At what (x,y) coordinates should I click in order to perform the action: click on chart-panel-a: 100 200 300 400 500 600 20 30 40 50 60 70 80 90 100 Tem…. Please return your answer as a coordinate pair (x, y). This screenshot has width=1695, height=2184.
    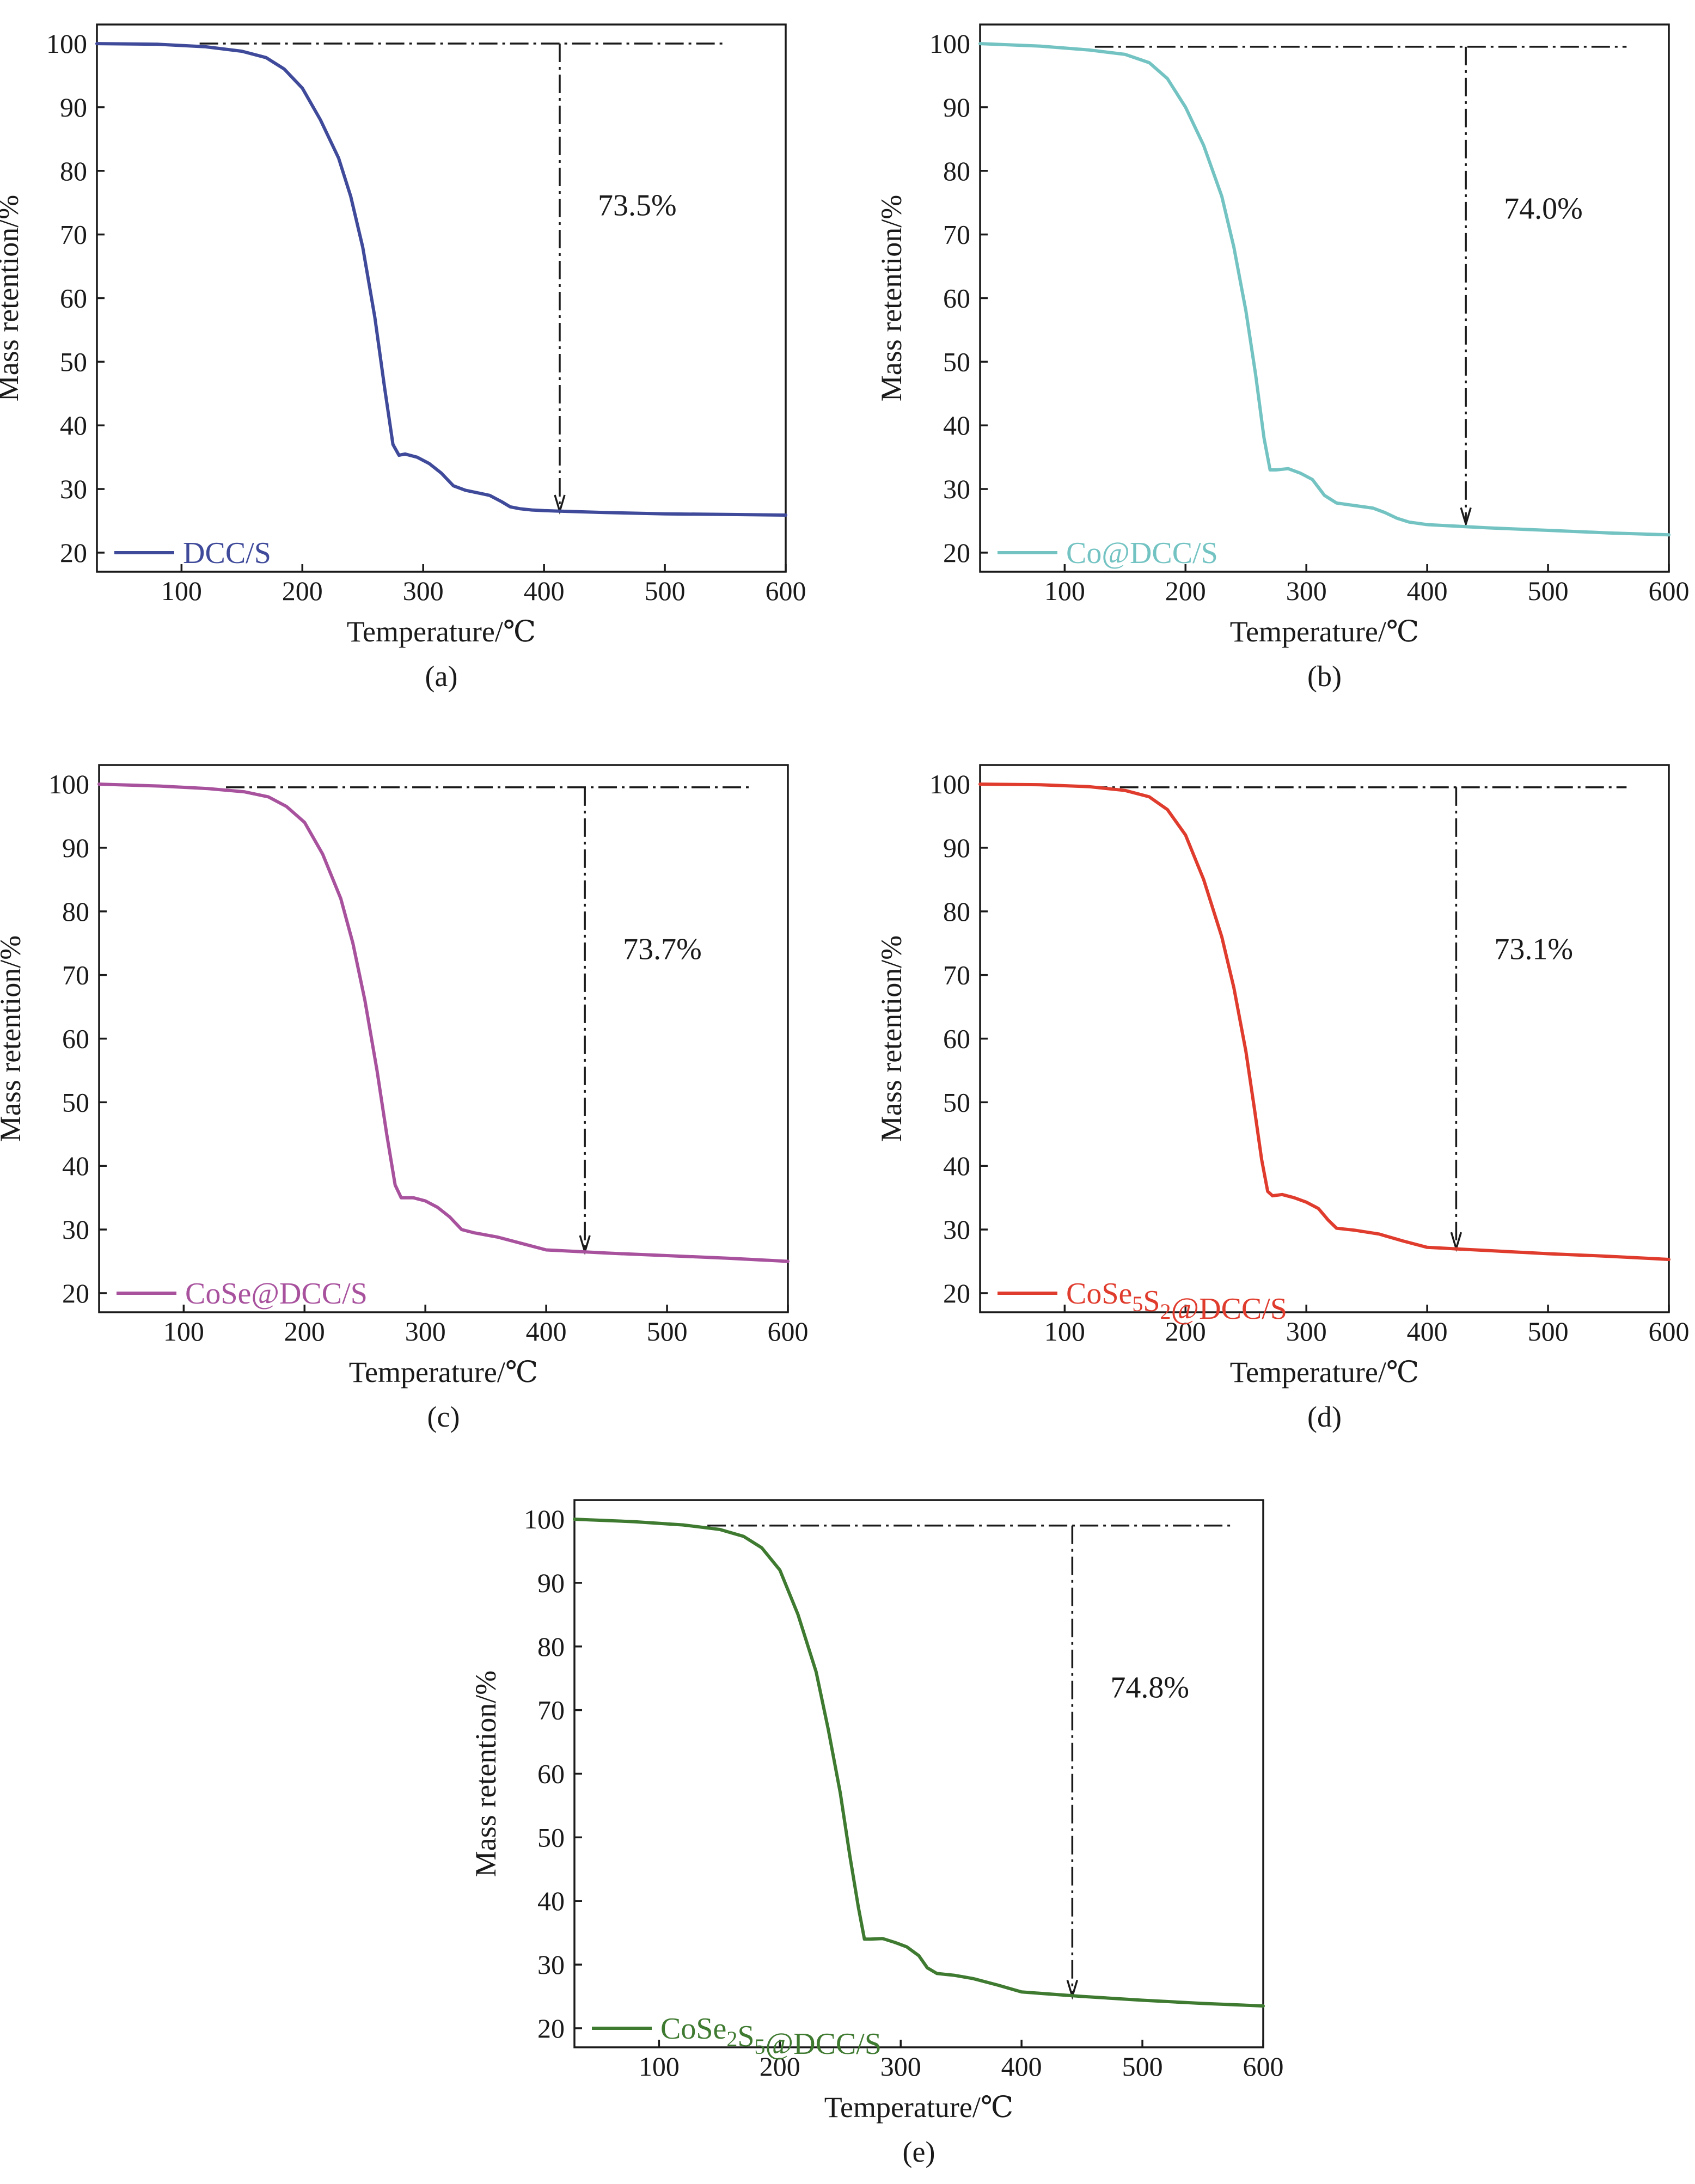
    Looking at the image, I should click on (403, 358).